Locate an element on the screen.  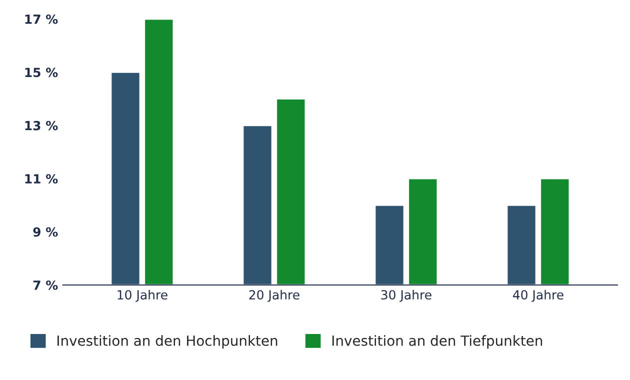
legend-label: Investition an den Hochpunkten is located at coordinates (168, 342).